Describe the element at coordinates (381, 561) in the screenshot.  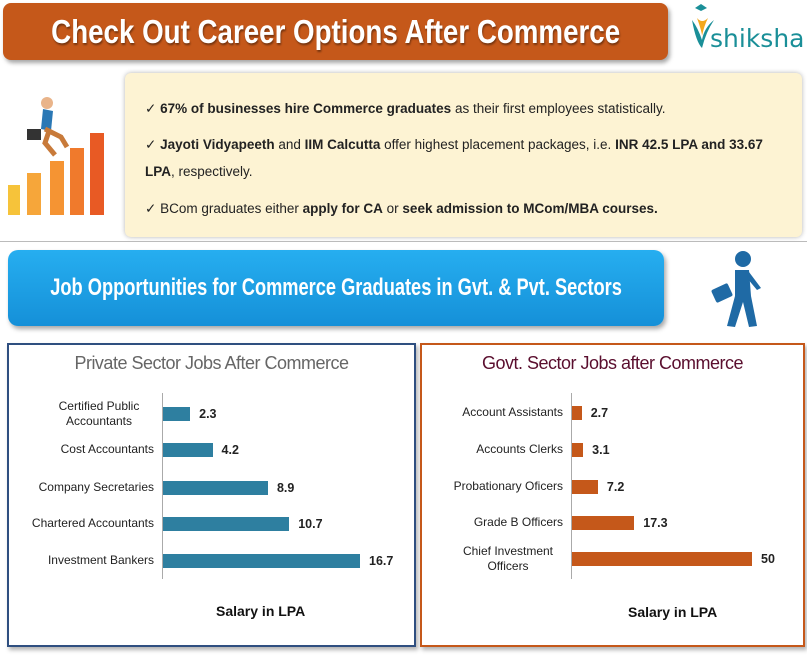
I see `data-label: 16.7` at that location.